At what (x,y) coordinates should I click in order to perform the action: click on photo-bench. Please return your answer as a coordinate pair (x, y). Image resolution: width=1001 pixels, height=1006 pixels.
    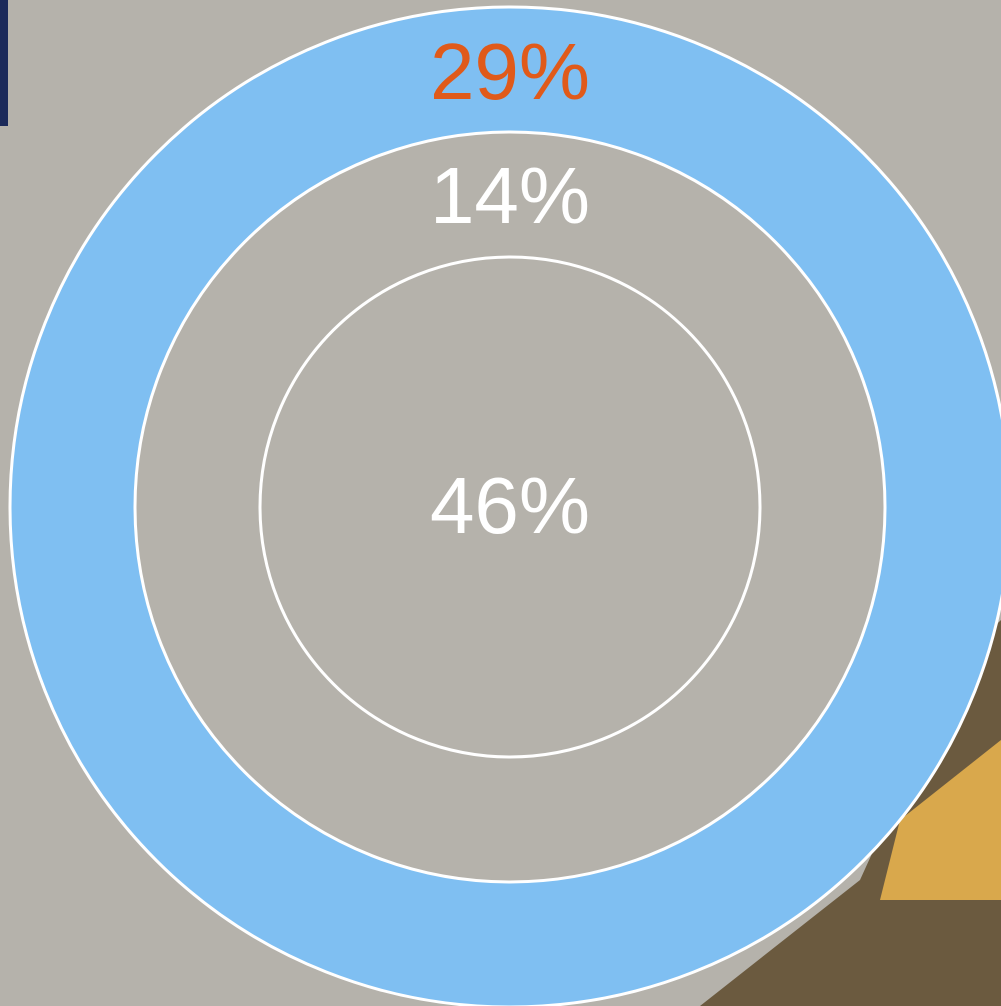
    Looking at the image, I should click on (940, 820).